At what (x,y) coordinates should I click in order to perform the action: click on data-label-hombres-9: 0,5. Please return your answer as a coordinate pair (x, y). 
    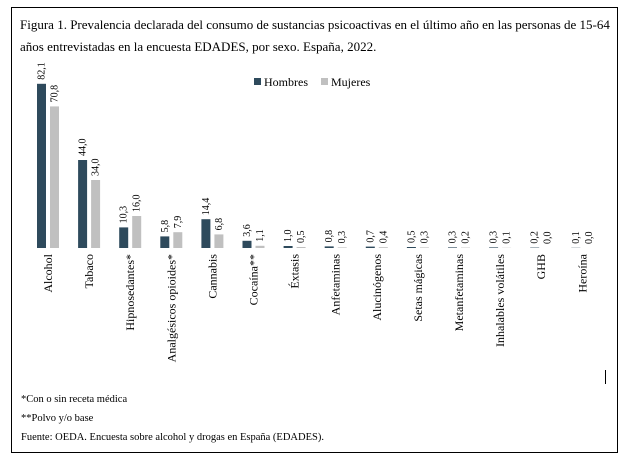
    Looking at the image, I should click on (411, 237).